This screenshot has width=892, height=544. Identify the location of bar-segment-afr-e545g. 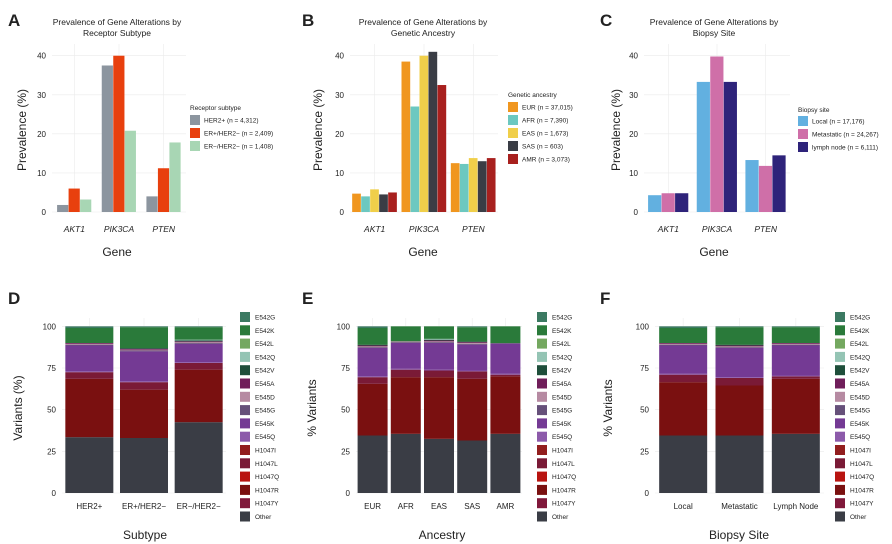
(405, 342).